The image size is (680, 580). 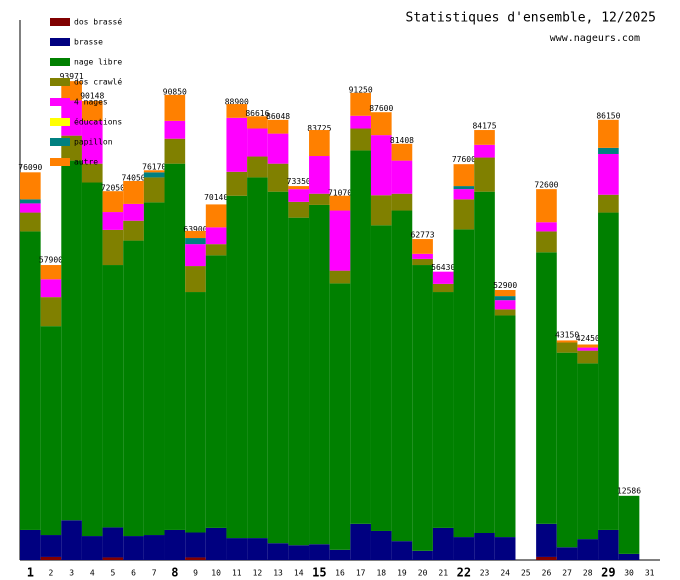 What do you see at coordinates (216, 197) in the screenshot?
I see `total-label: 70140` at bounding box center [216, 197].